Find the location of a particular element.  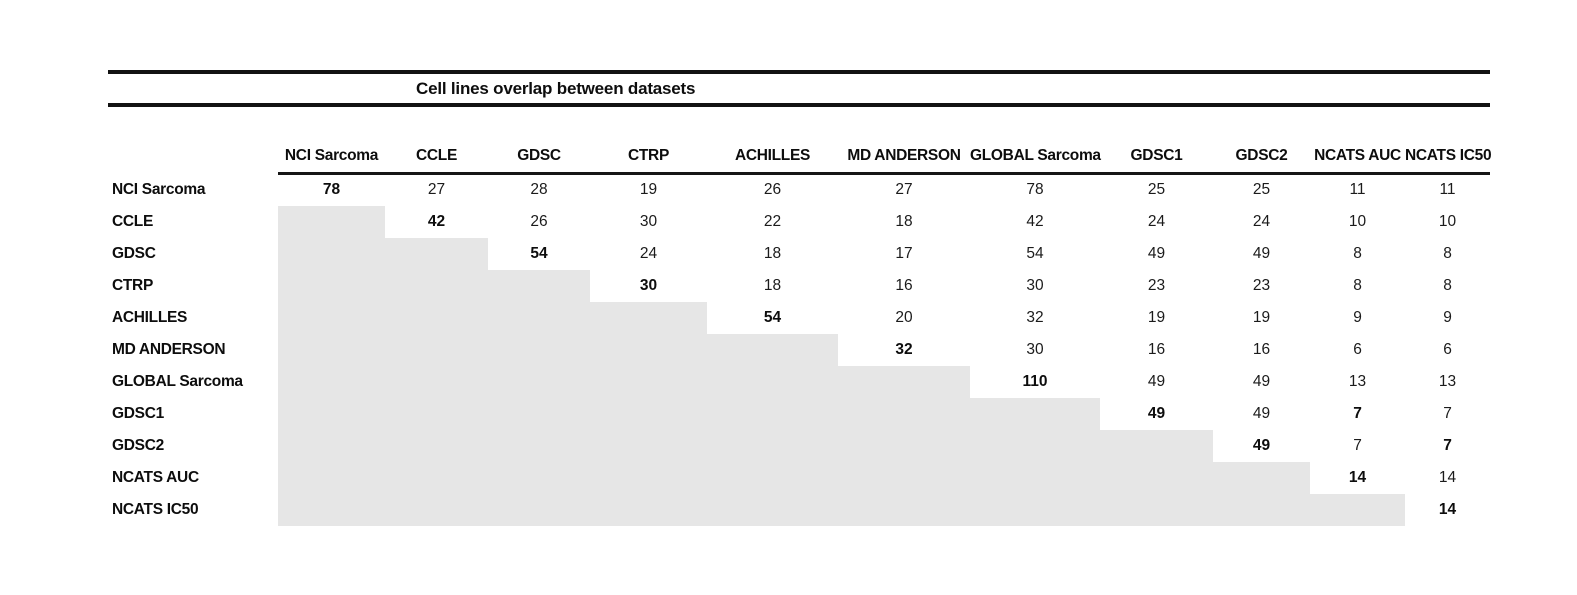

overlap-value-cell: 24 is located at coordinates (1156, 221).